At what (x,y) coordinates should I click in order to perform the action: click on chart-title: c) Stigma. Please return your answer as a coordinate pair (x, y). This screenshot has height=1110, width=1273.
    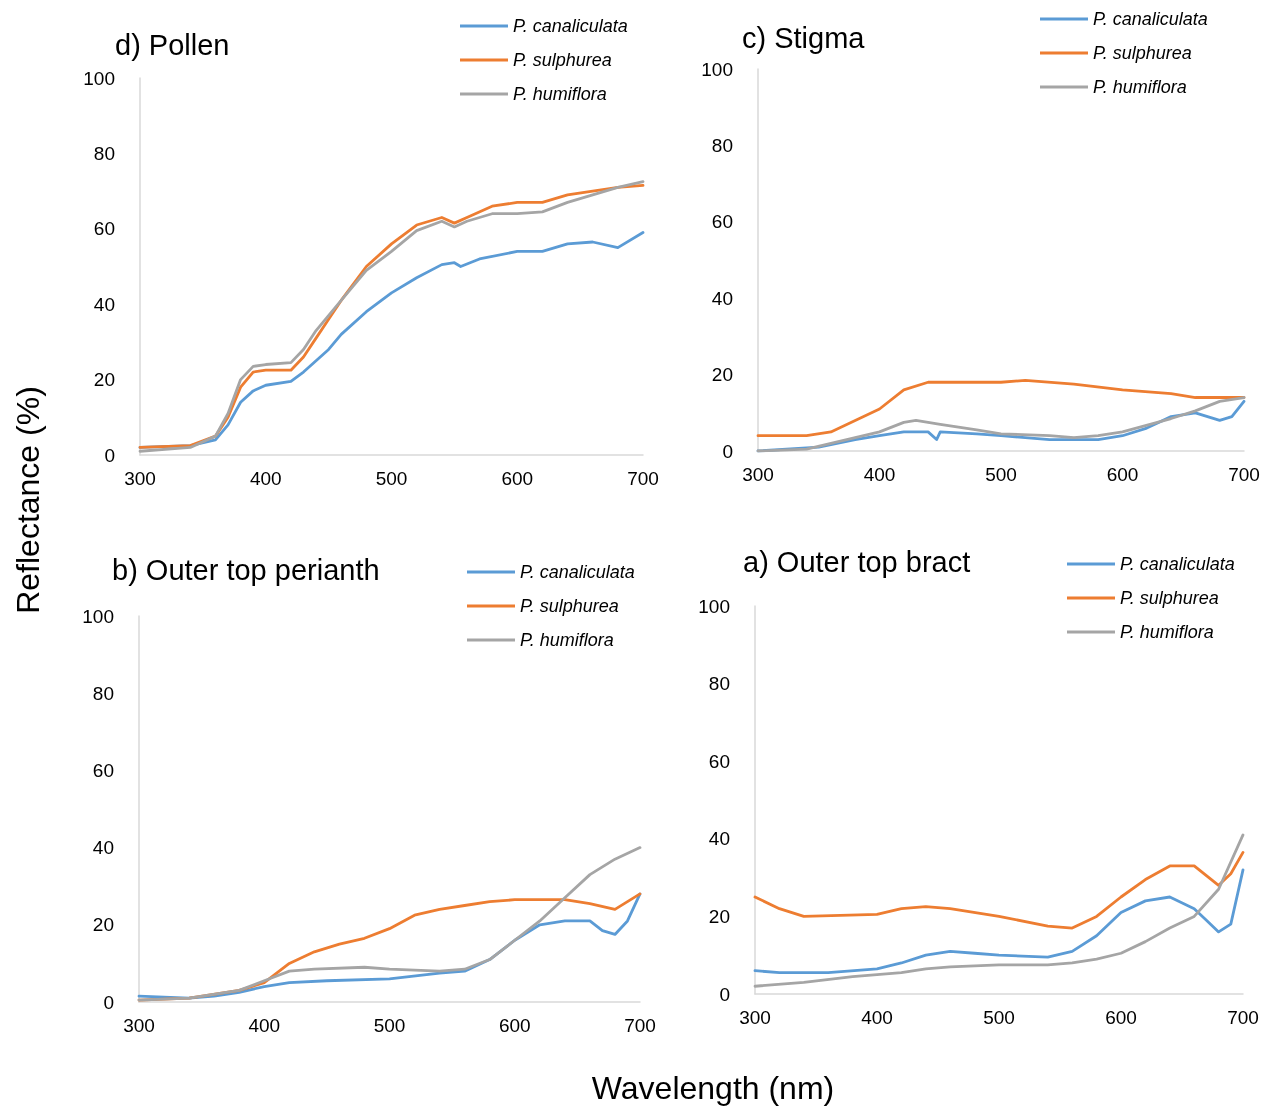
    Looking at the image, I should click on (804, 37).